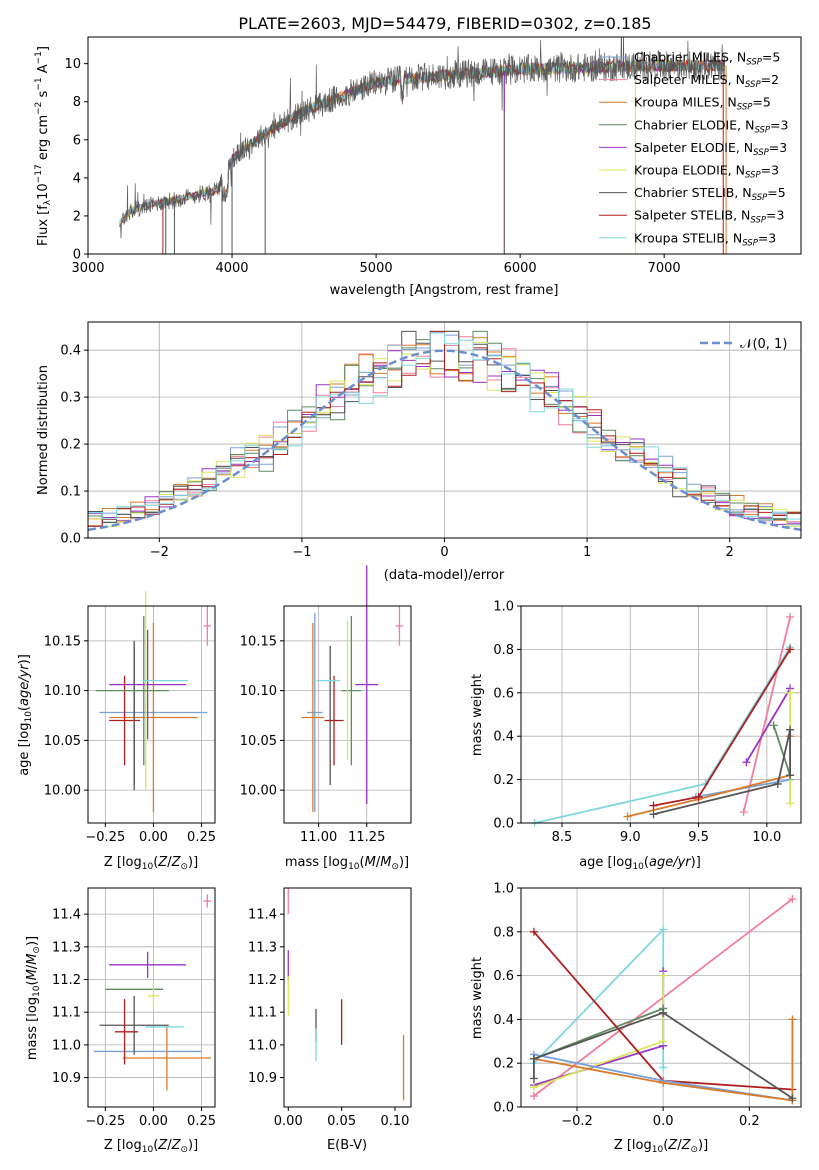  I want to click on x-tick-label: −0.2, so click(577, 1121).